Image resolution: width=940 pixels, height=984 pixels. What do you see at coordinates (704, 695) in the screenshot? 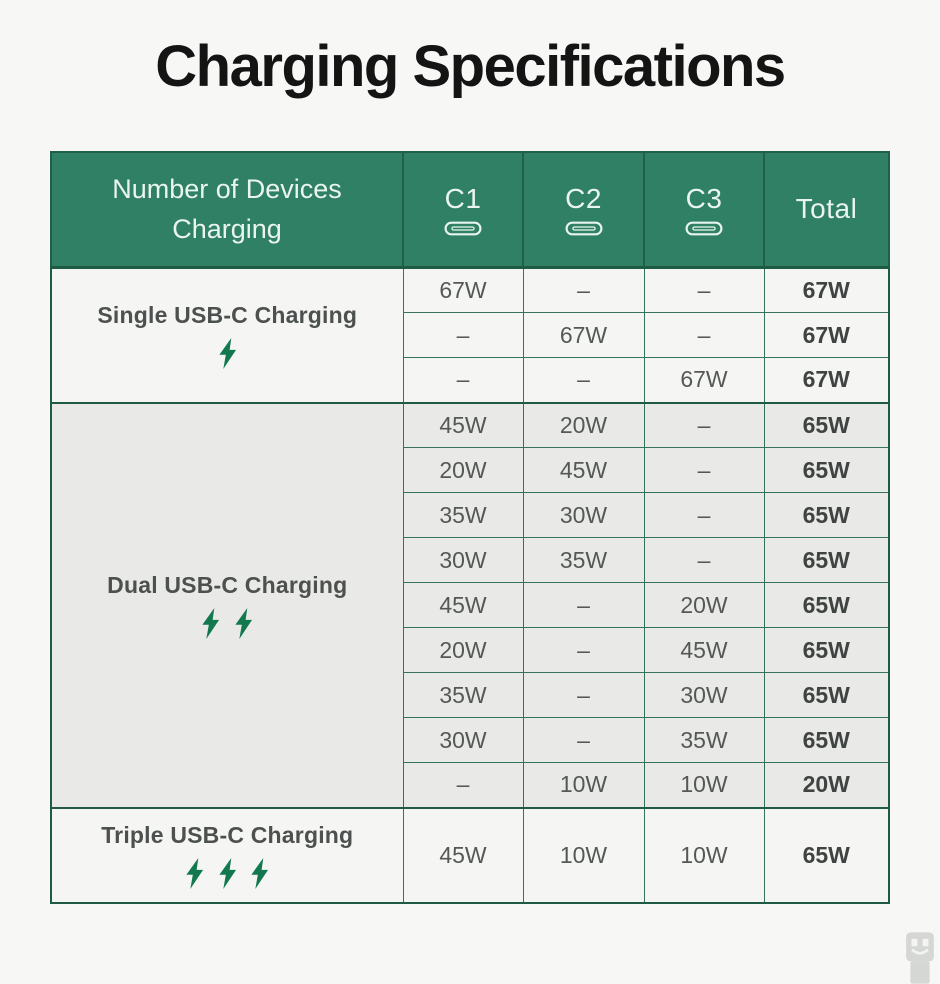
I see `cell-c3: 30W` at bounding box center [704, 695].